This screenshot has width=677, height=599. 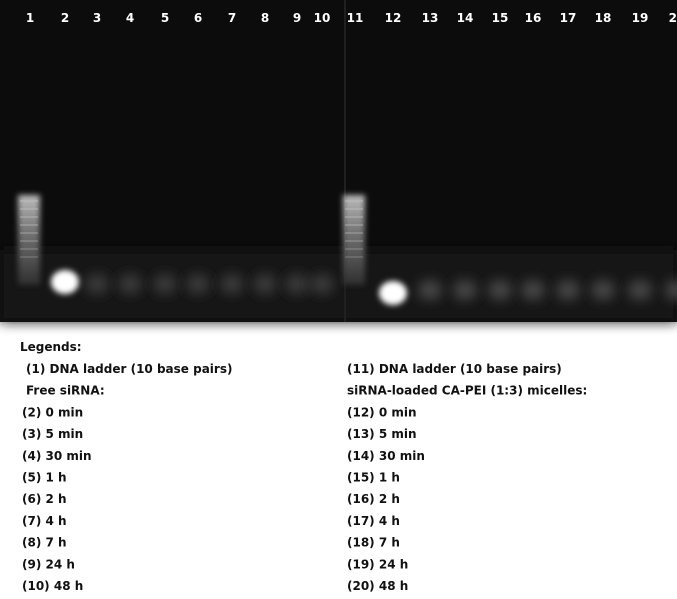 What do you see at coordinates (373, 521) in the screenshot?
I see `legend-item: (17) 4 h` at bounding box center [373, 521].